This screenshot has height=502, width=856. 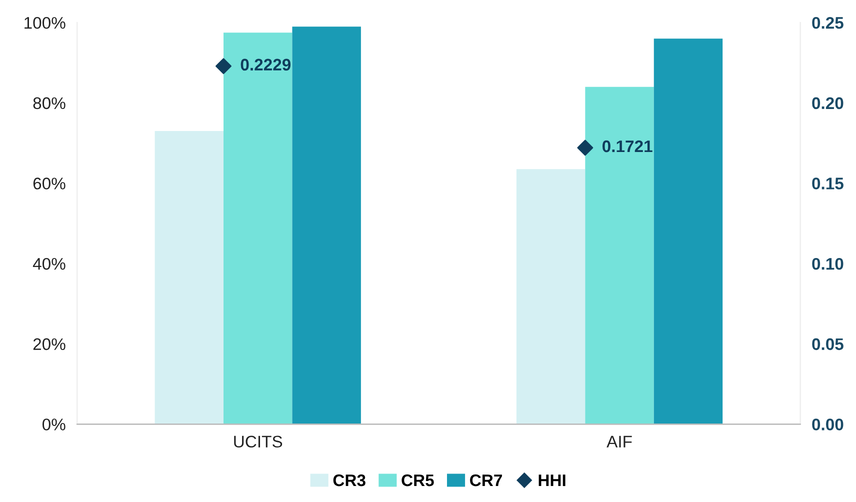 What do you see at coordinates (828, 184) in the screenshot?
I see `y2-tick-label: 0.15` at bounding box center [828, 184].